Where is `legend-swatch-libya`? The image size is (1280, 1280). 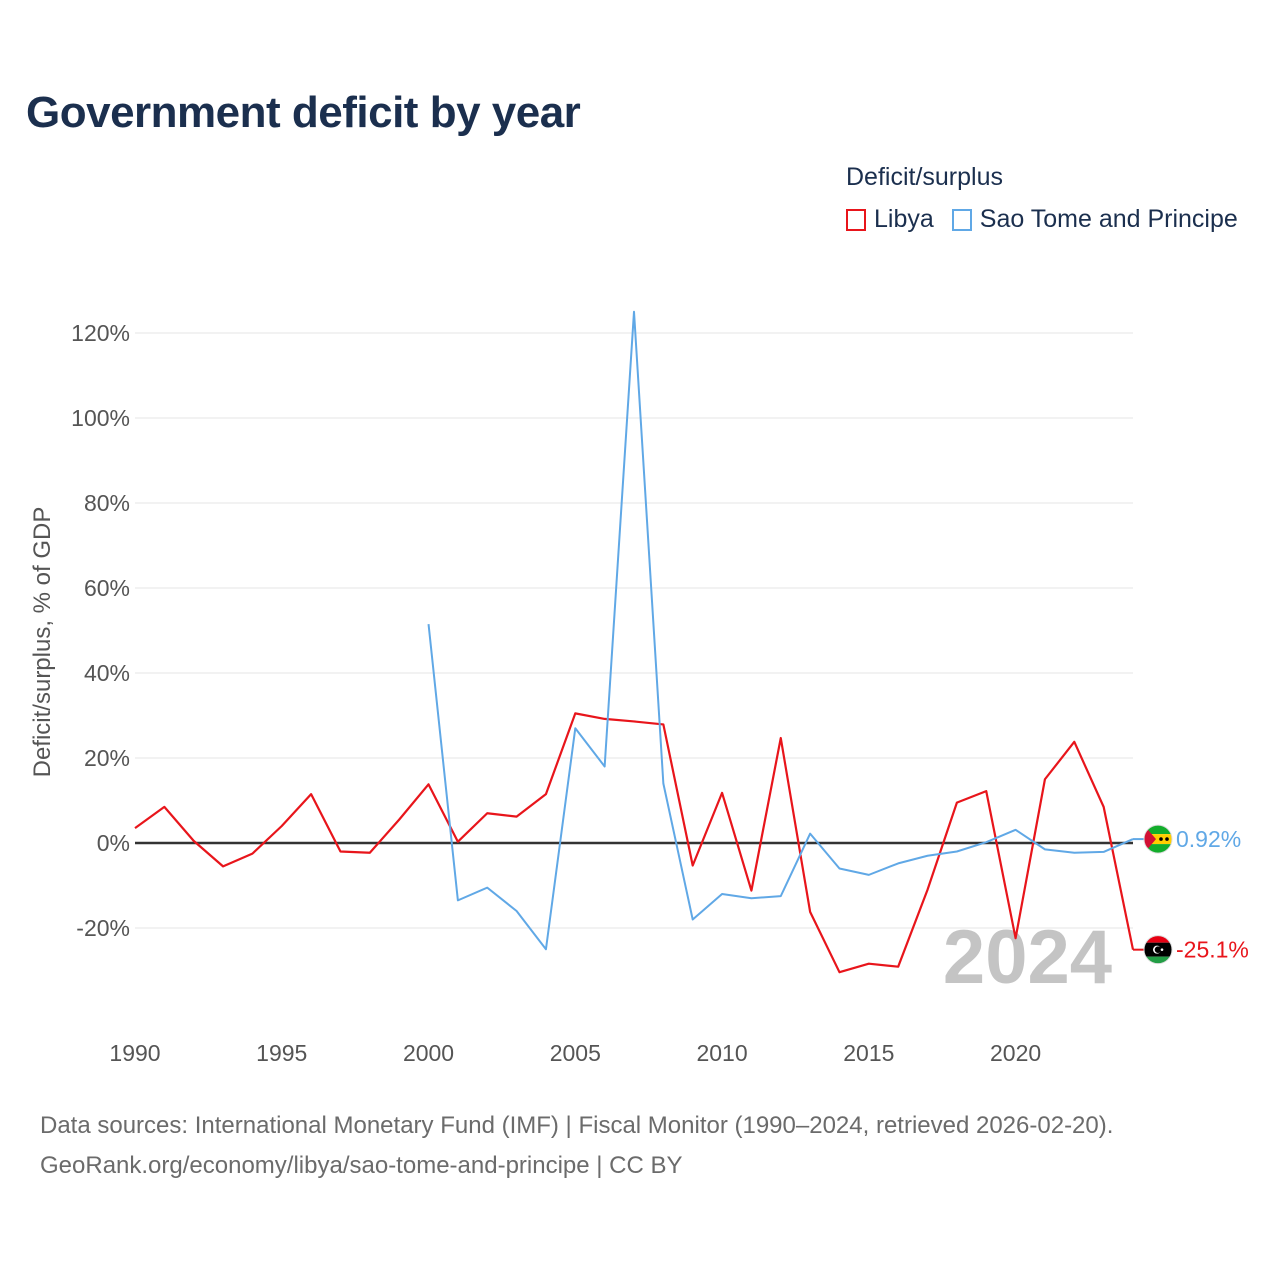
legend-swatch-libya is located at coordinates (856, 219).